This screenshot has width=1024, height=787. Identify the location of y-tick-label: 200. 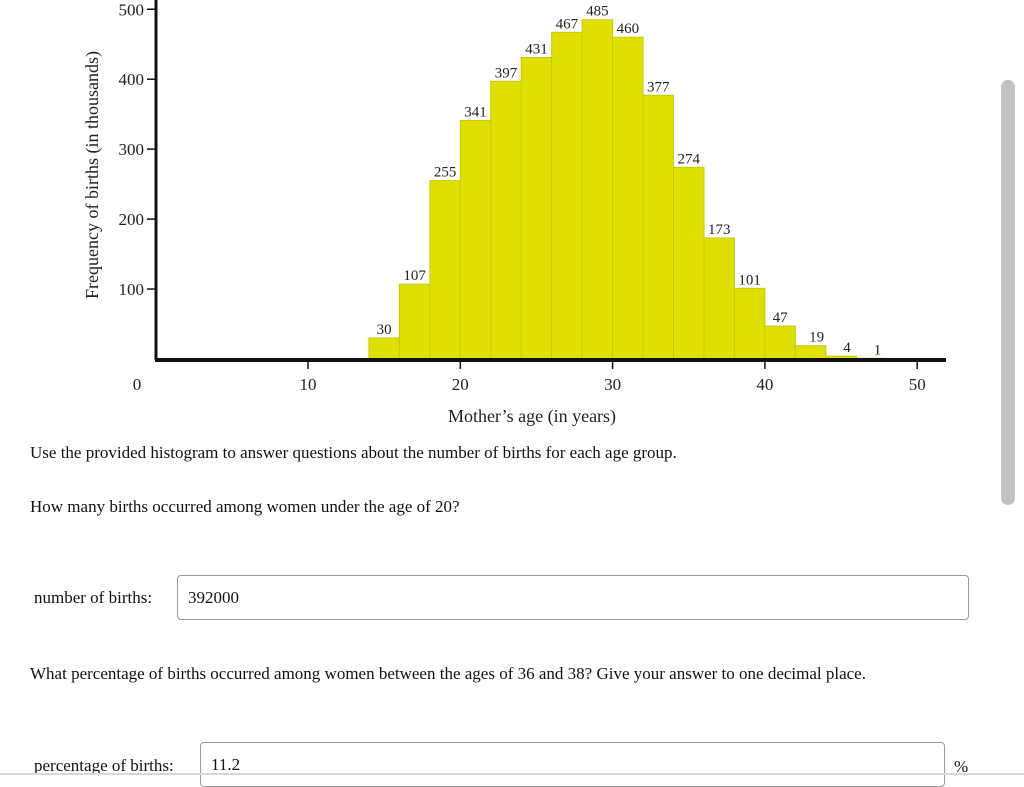
(132, 219).